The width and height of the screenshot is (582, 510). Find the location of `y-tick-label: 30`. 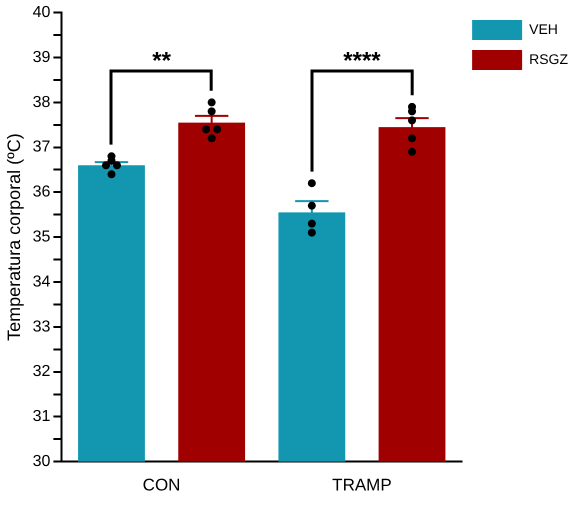

y-tick-label: 30 is located at coordinates (41, 461).